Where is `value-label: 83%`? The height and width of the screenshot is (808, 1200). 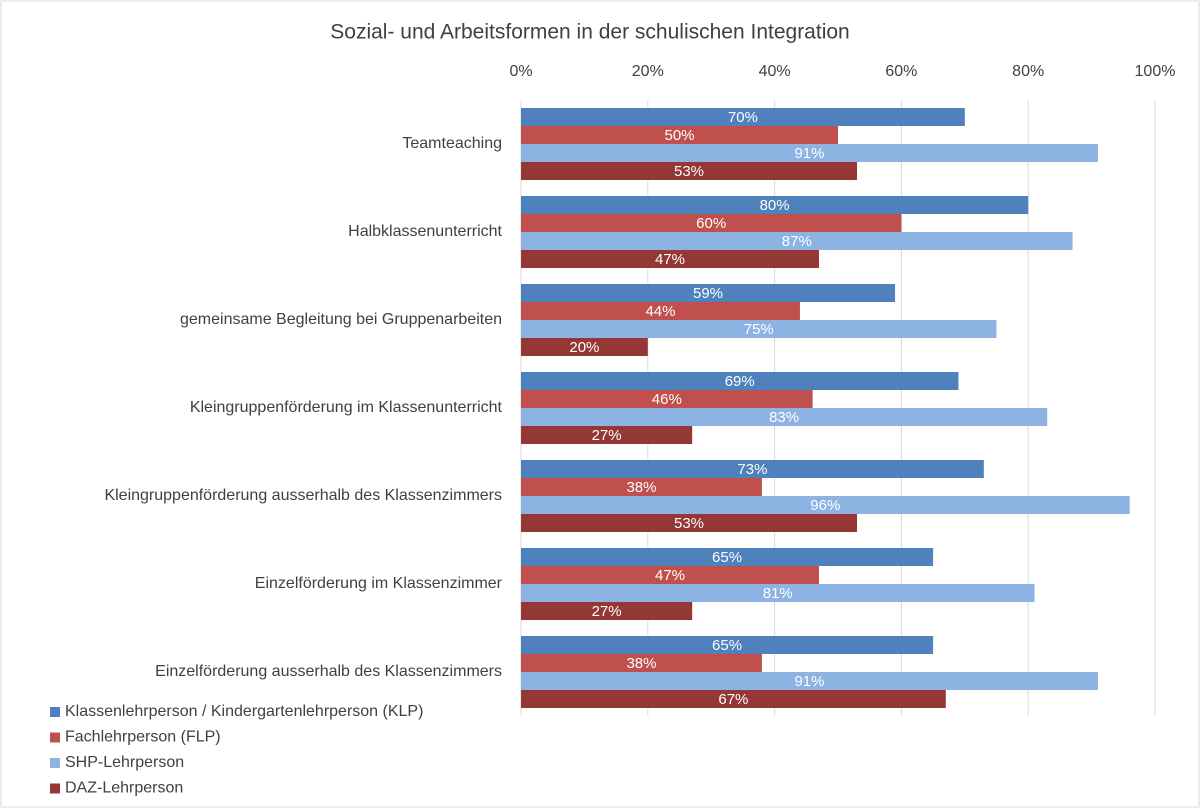 value-label: 83% is located at coordinates (784, 417).